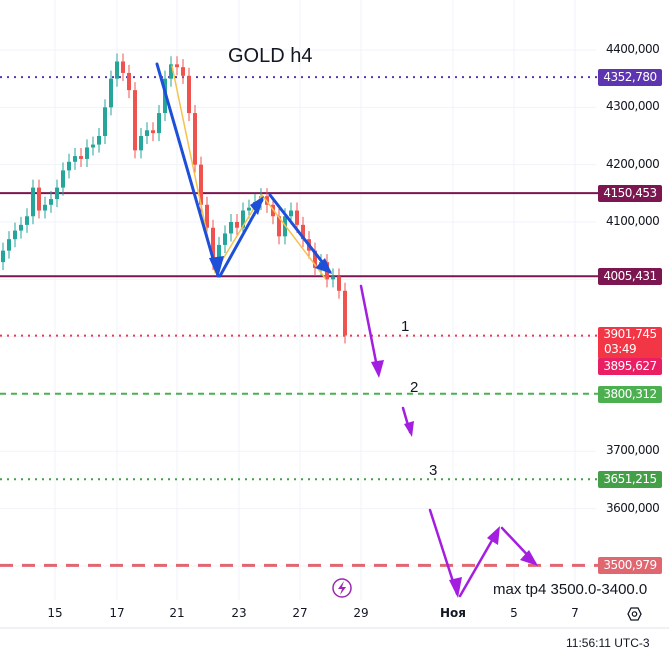 The image size is (669, 650). What do you see at coordinates (453, 613) in the screenshot?
I see `x-tick-label: Ноя` at bounding box center [453, 613].